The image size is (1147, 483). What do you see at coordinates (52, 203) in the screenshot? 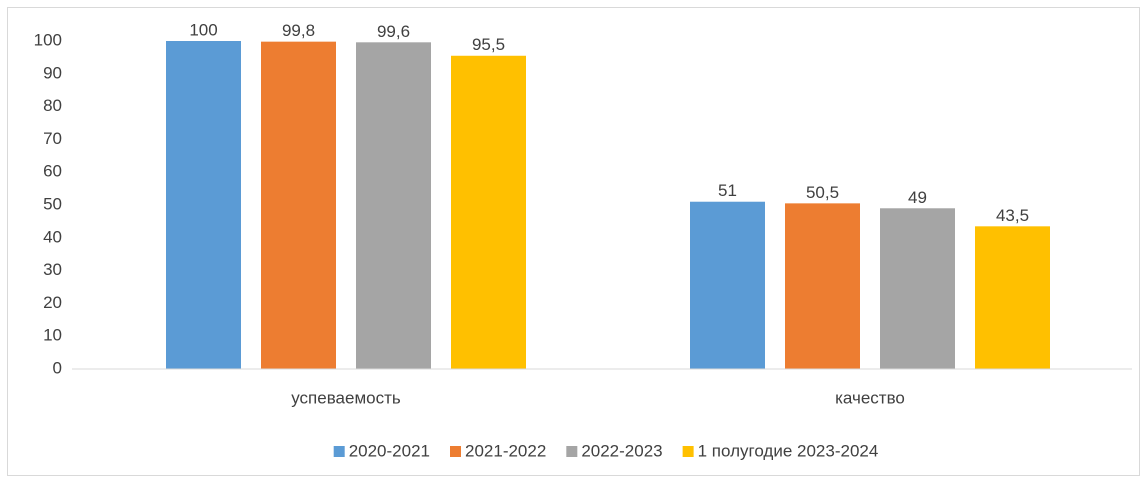
I see `y-tick-label: 50` at bounding box center [52, 203].